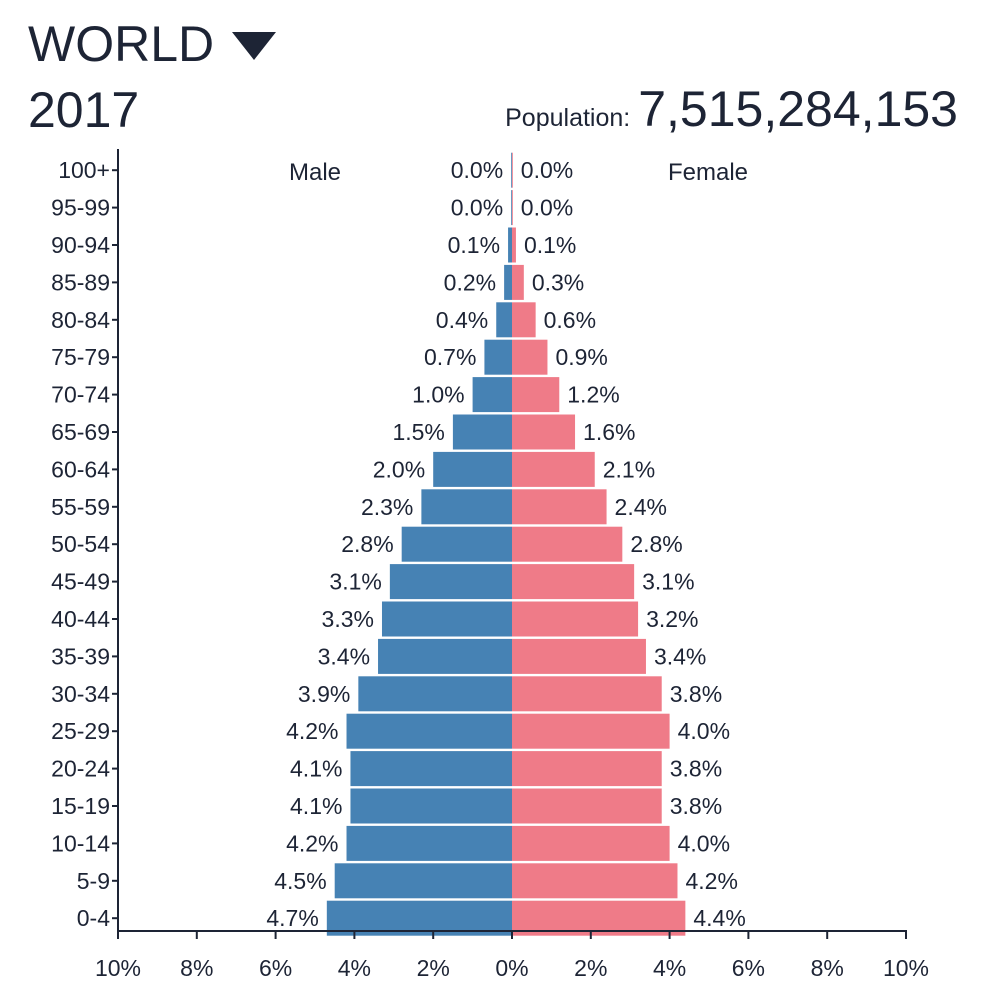  Describe the element at coordinates (254, 46) in the screenshot. I see `triangle-down-icon` at that location.